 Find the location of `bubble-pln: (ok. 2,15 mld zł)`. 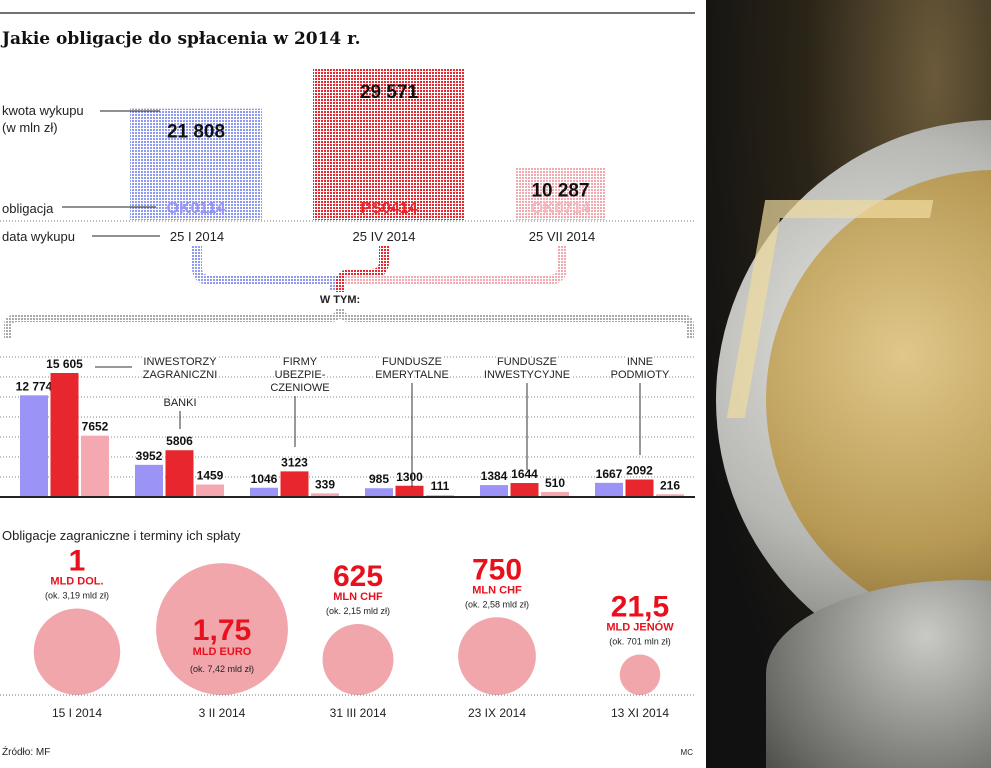

bubble-pln: (ok. 2,15 mld zł) is located at coordinates (358, 611).